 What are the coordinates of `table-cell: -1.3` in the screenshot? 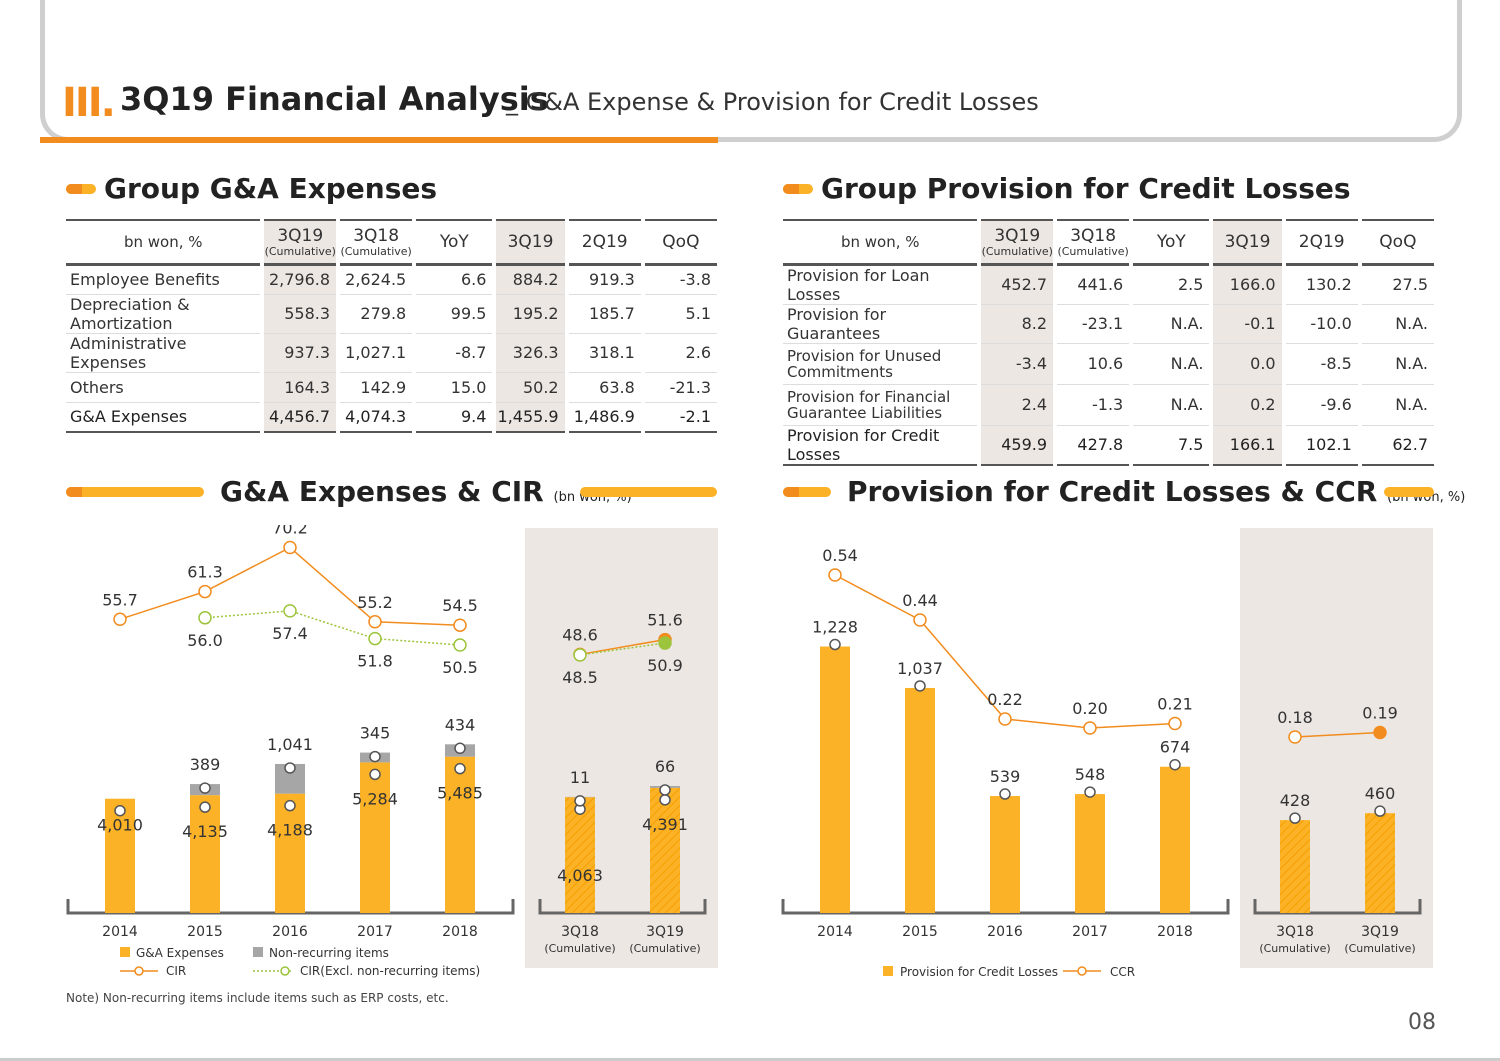 It's located at (1092, 405).